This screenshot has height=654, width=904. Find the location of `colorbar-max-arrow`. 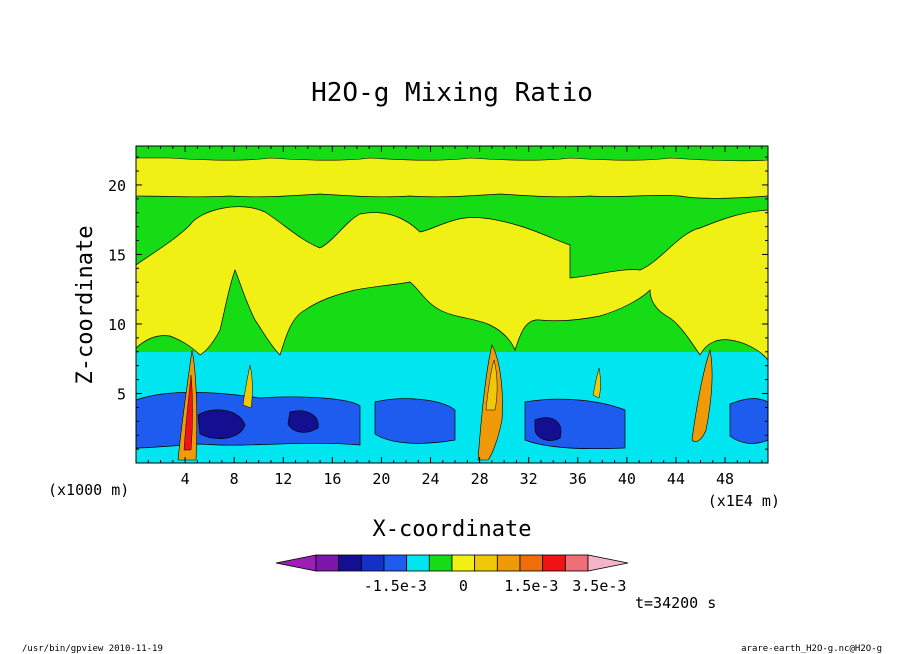

colorbar-max-arrow is located at coordinates (608, 563).